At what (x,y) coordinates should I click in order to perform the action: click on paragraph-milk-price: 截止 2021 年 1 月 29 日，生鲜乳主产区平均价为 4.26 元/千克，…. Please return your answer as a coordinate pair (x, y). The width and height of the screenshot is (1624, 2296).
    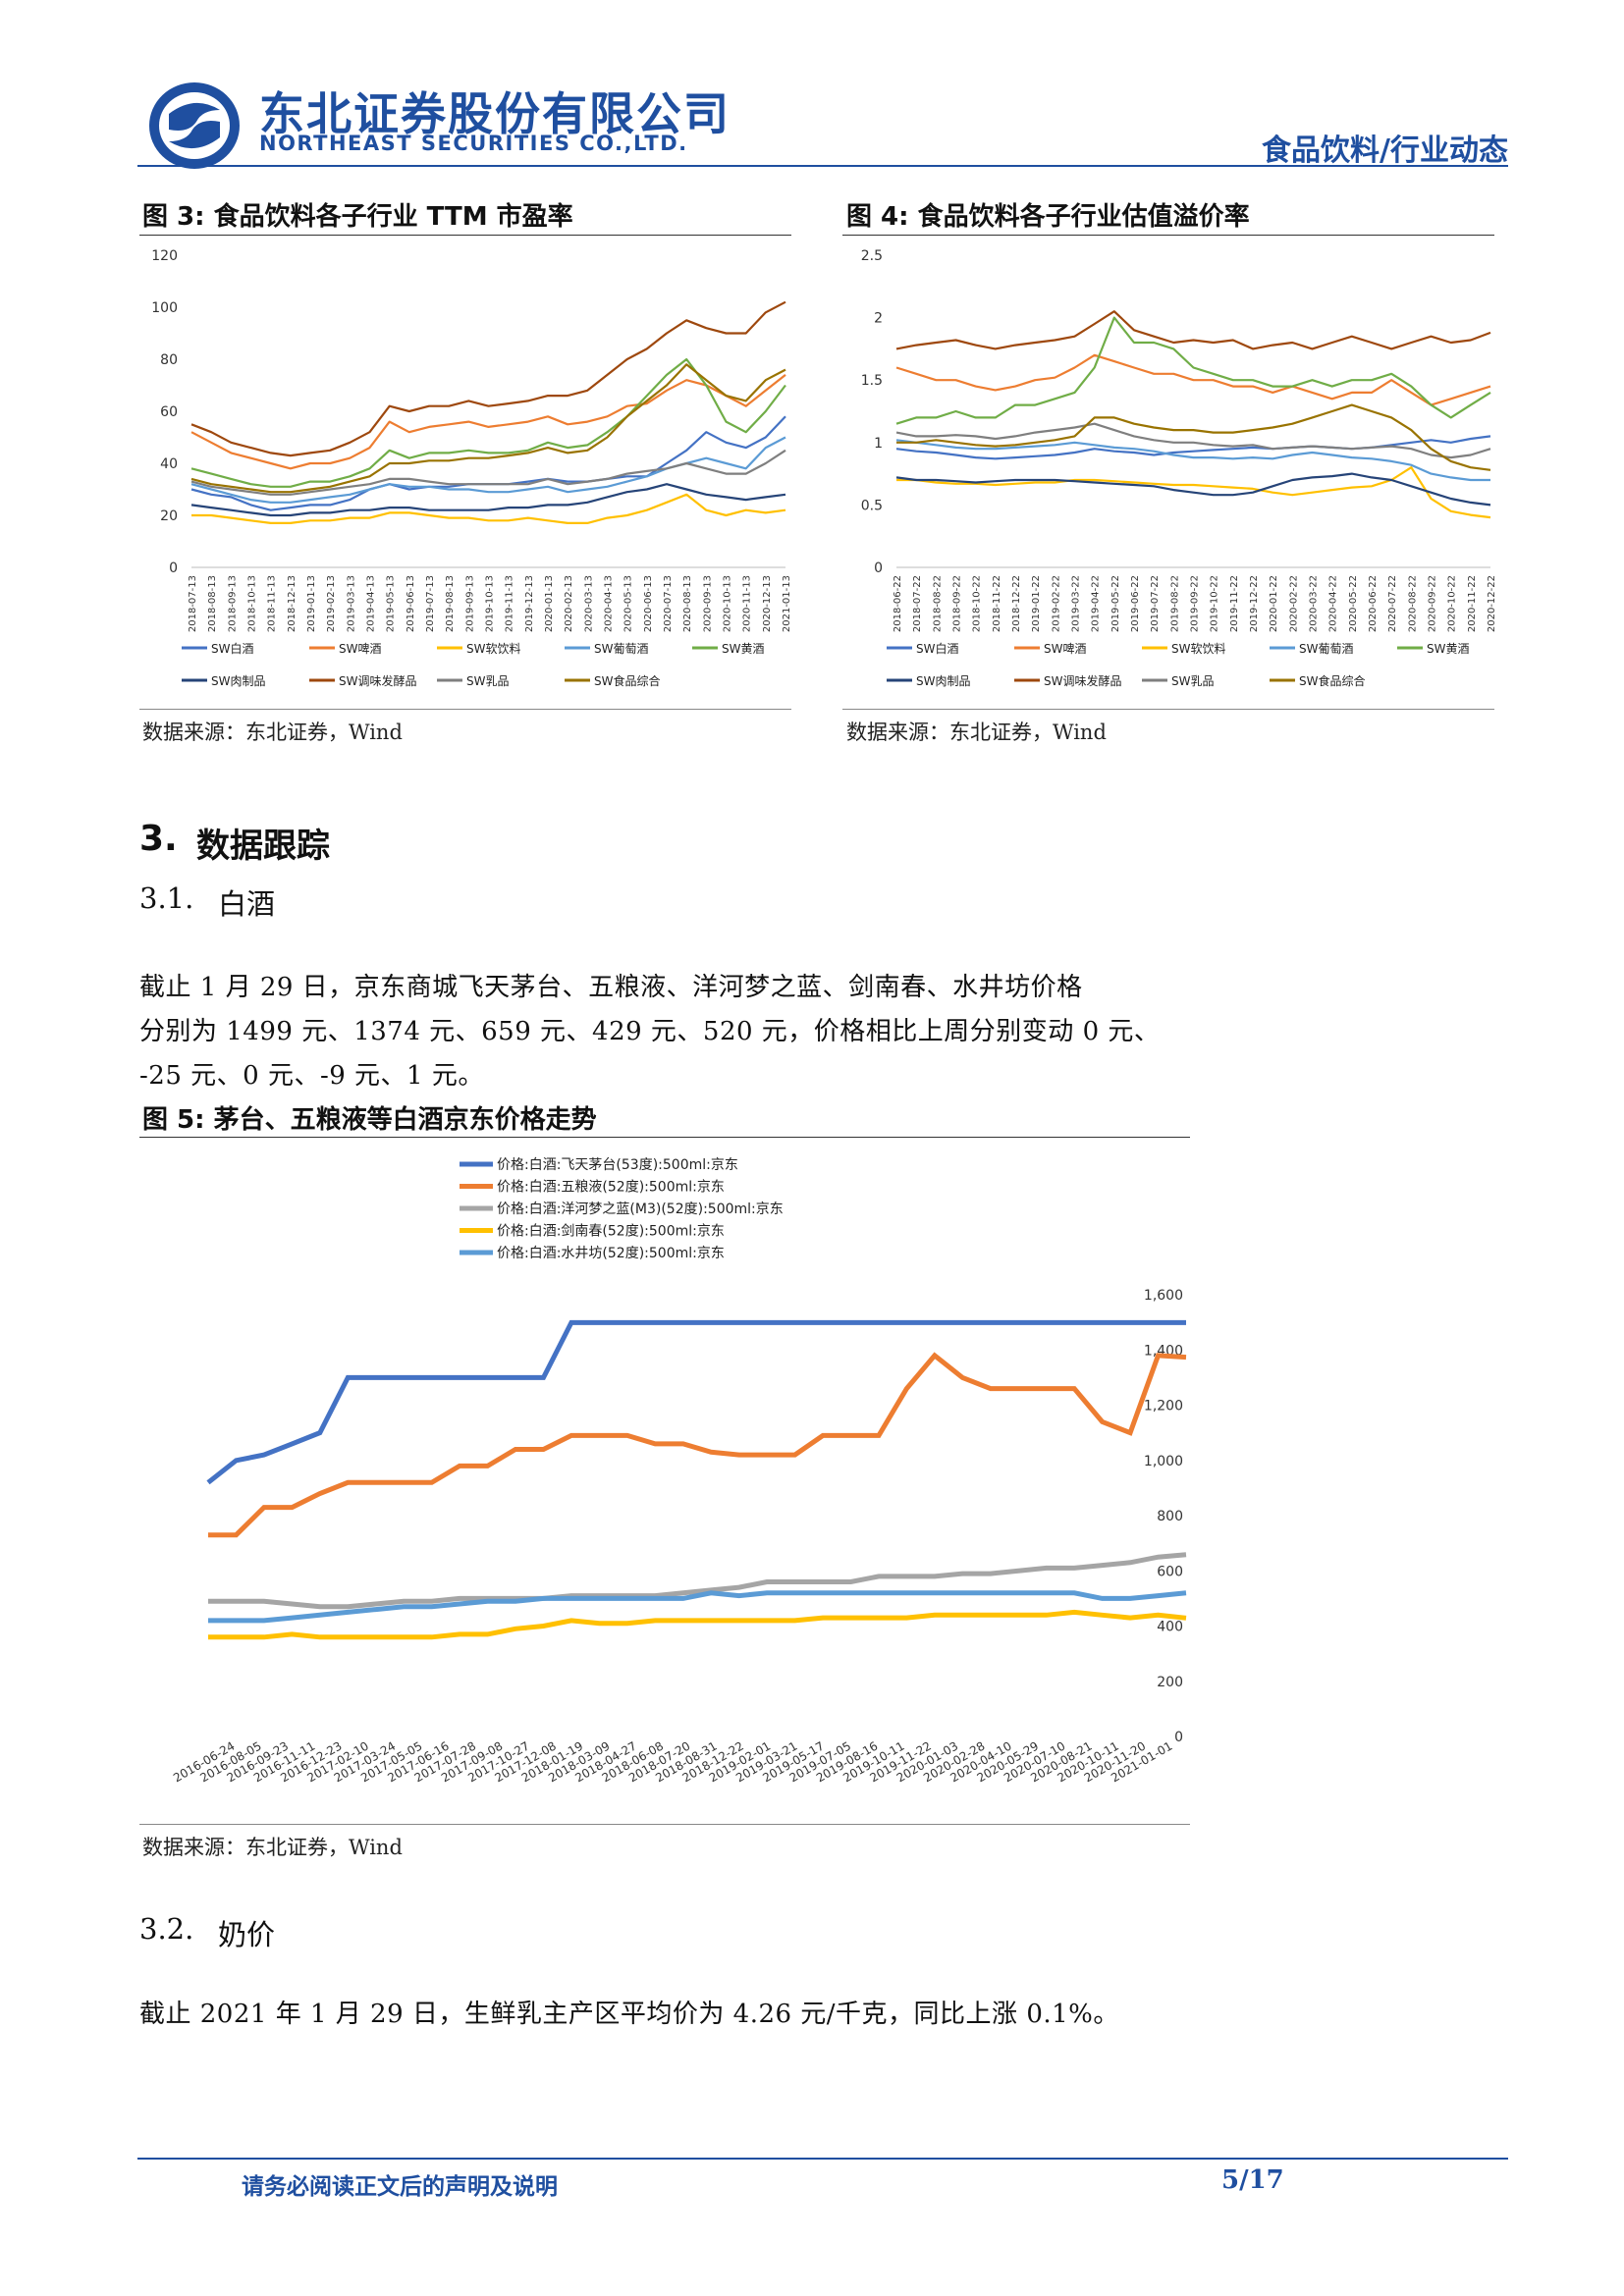
    Looking at the image, I should click on (629, 2014).